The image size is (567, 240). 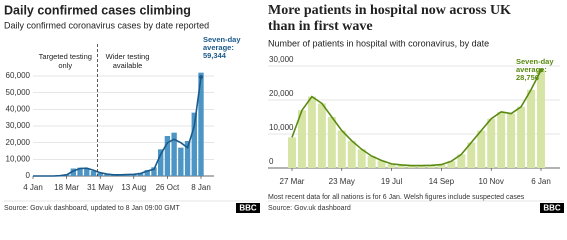 I want to click on annotation: Wider testing, so click(x=128, y=56).